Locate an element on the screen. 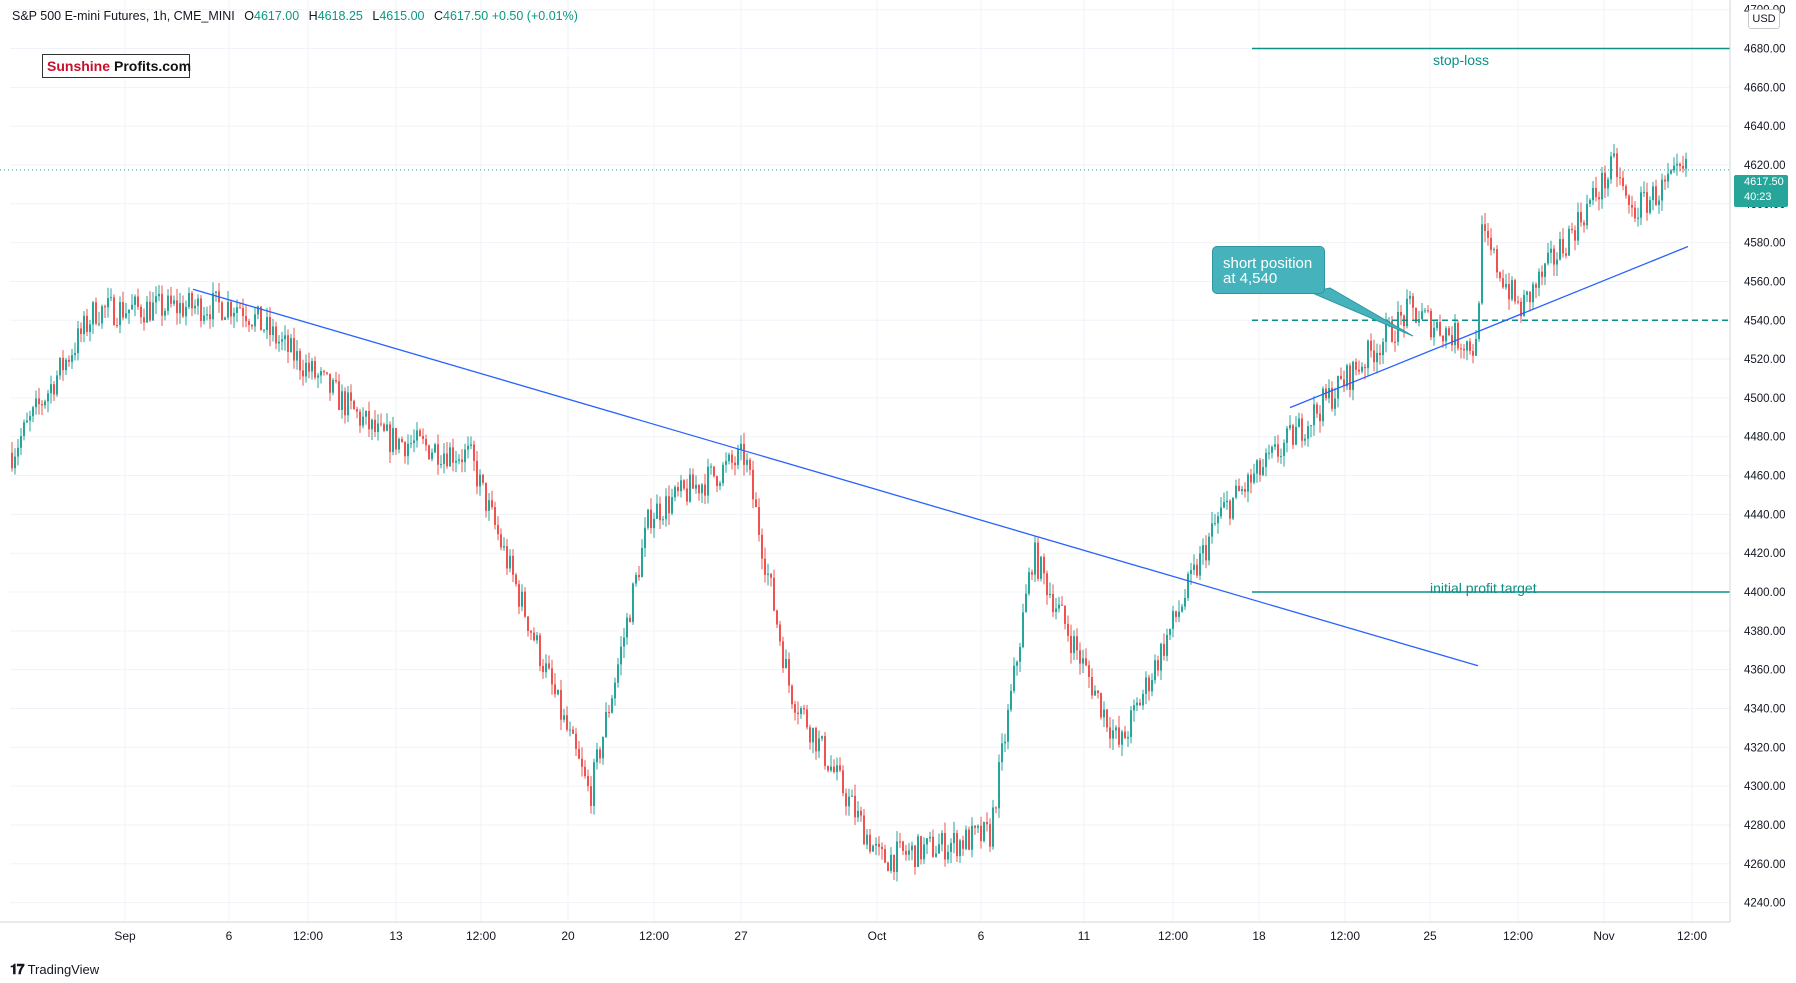 The image size is (1796, 983). time-tick-label: 12:00 is located at coordinates (308, 936).